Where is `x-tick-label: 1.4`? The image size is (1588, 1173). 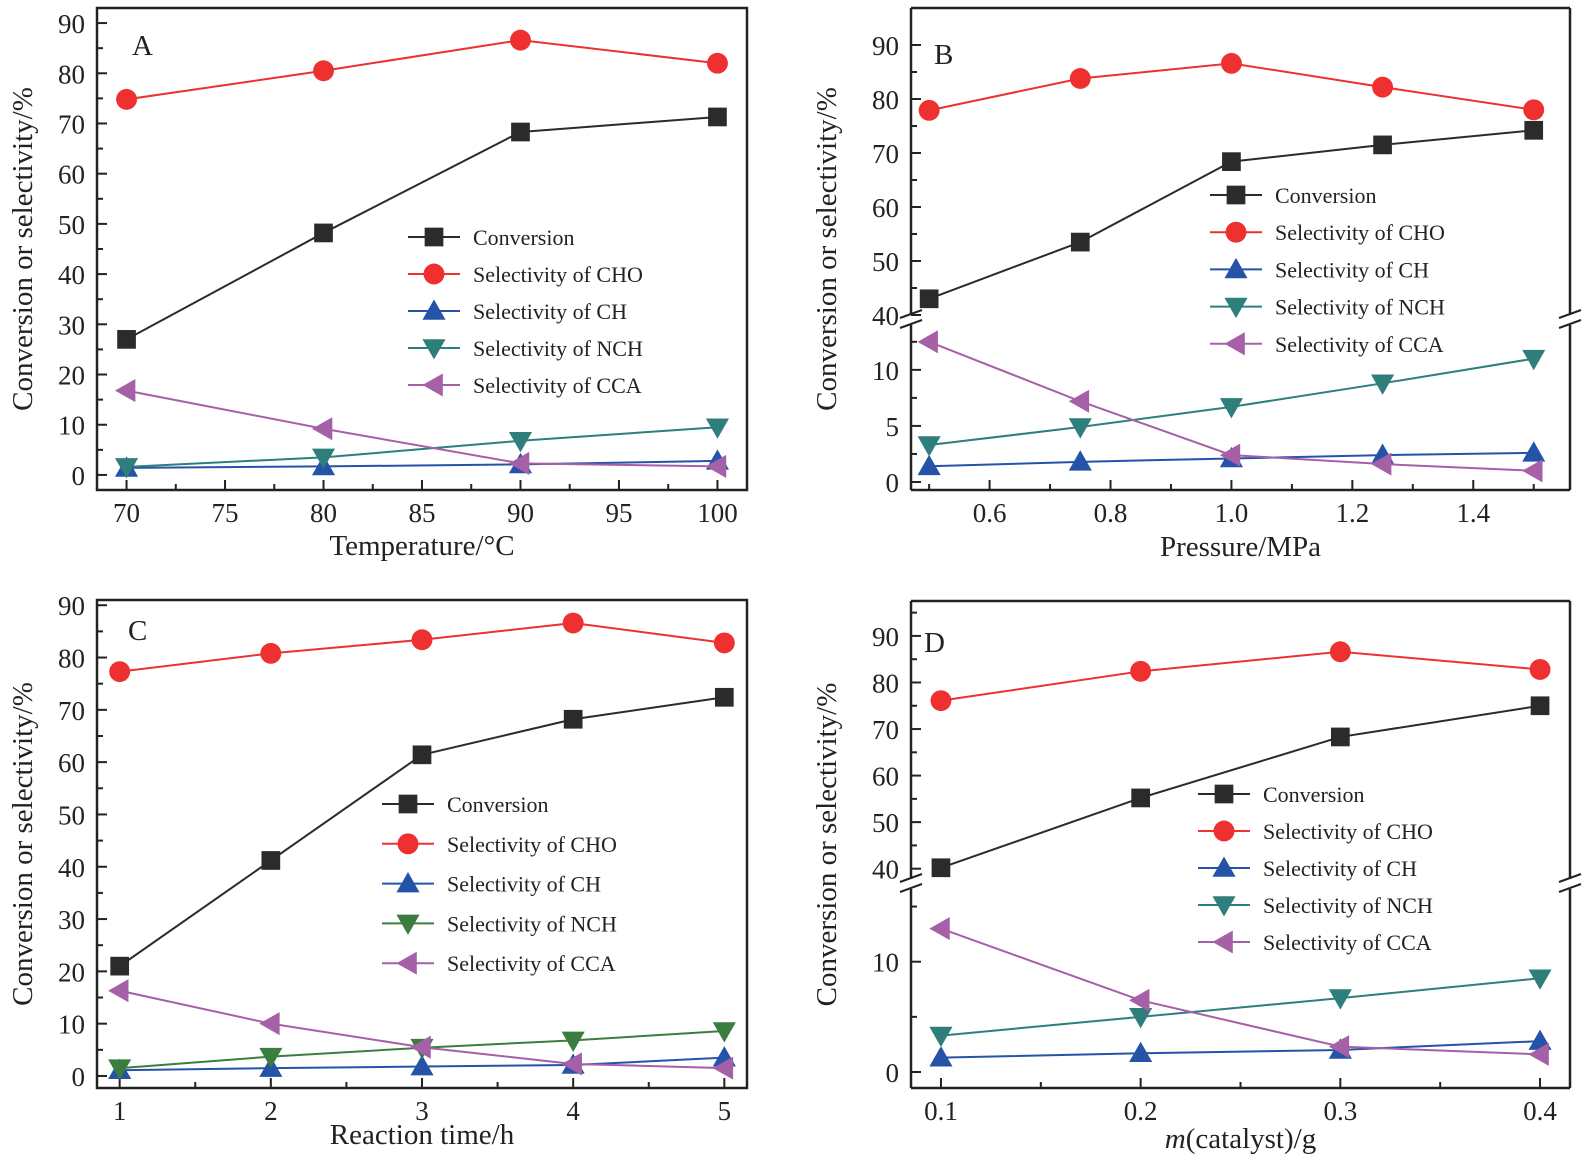 x-tick-label: 1.4 is located at coordinates (1473, 513).